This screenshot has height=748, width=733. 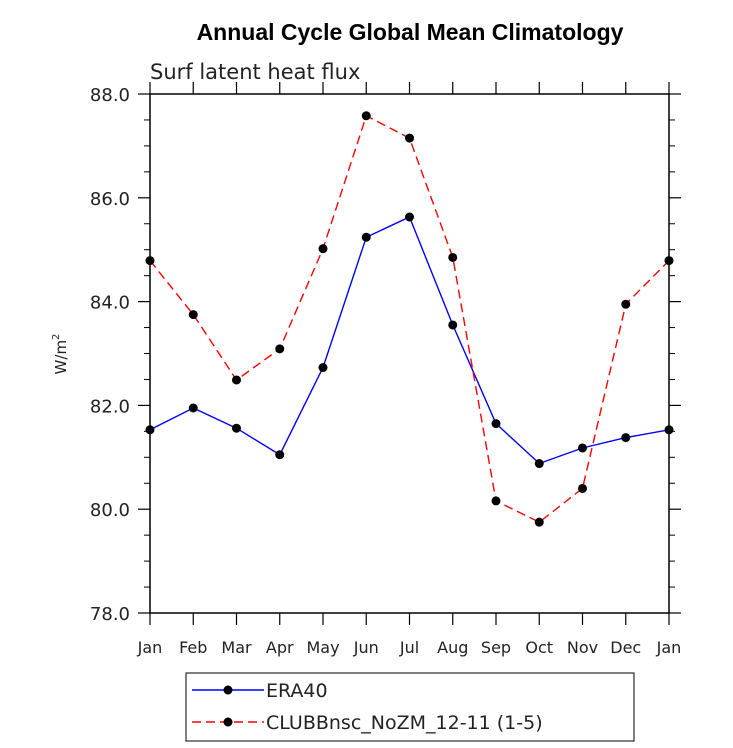 I want to click on legend-box, so click(x=410, y=707).